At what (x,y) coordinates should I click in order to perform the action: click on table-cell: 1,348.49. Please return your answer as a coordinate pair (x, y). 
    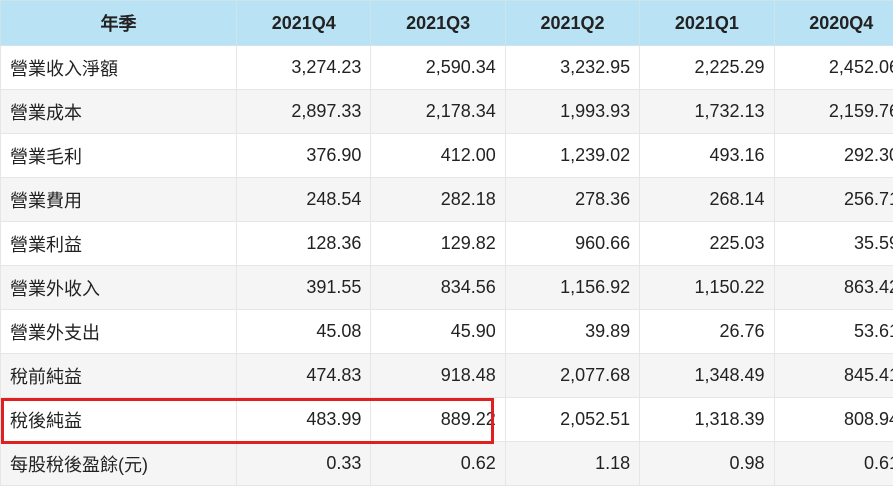
    Looking at the image, I should click on (707, 375).